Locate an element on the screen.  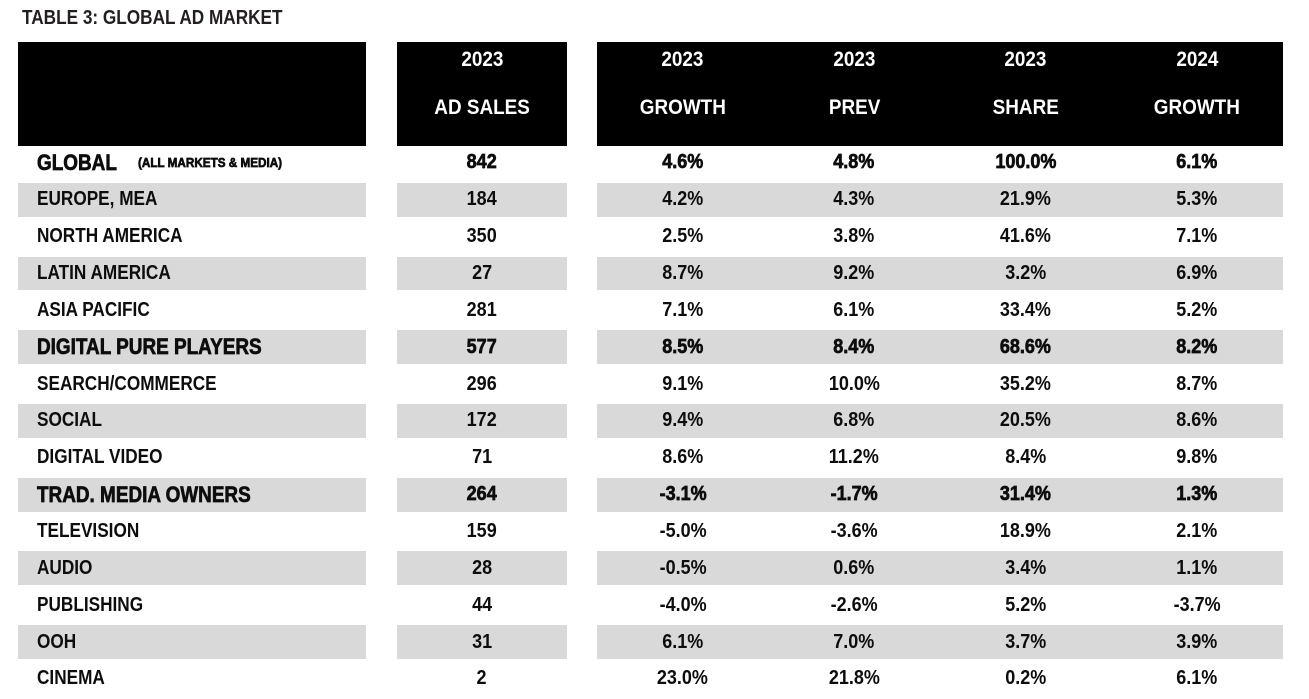
row-label: LATIN AMERICA is located at coordinates (104, 273).